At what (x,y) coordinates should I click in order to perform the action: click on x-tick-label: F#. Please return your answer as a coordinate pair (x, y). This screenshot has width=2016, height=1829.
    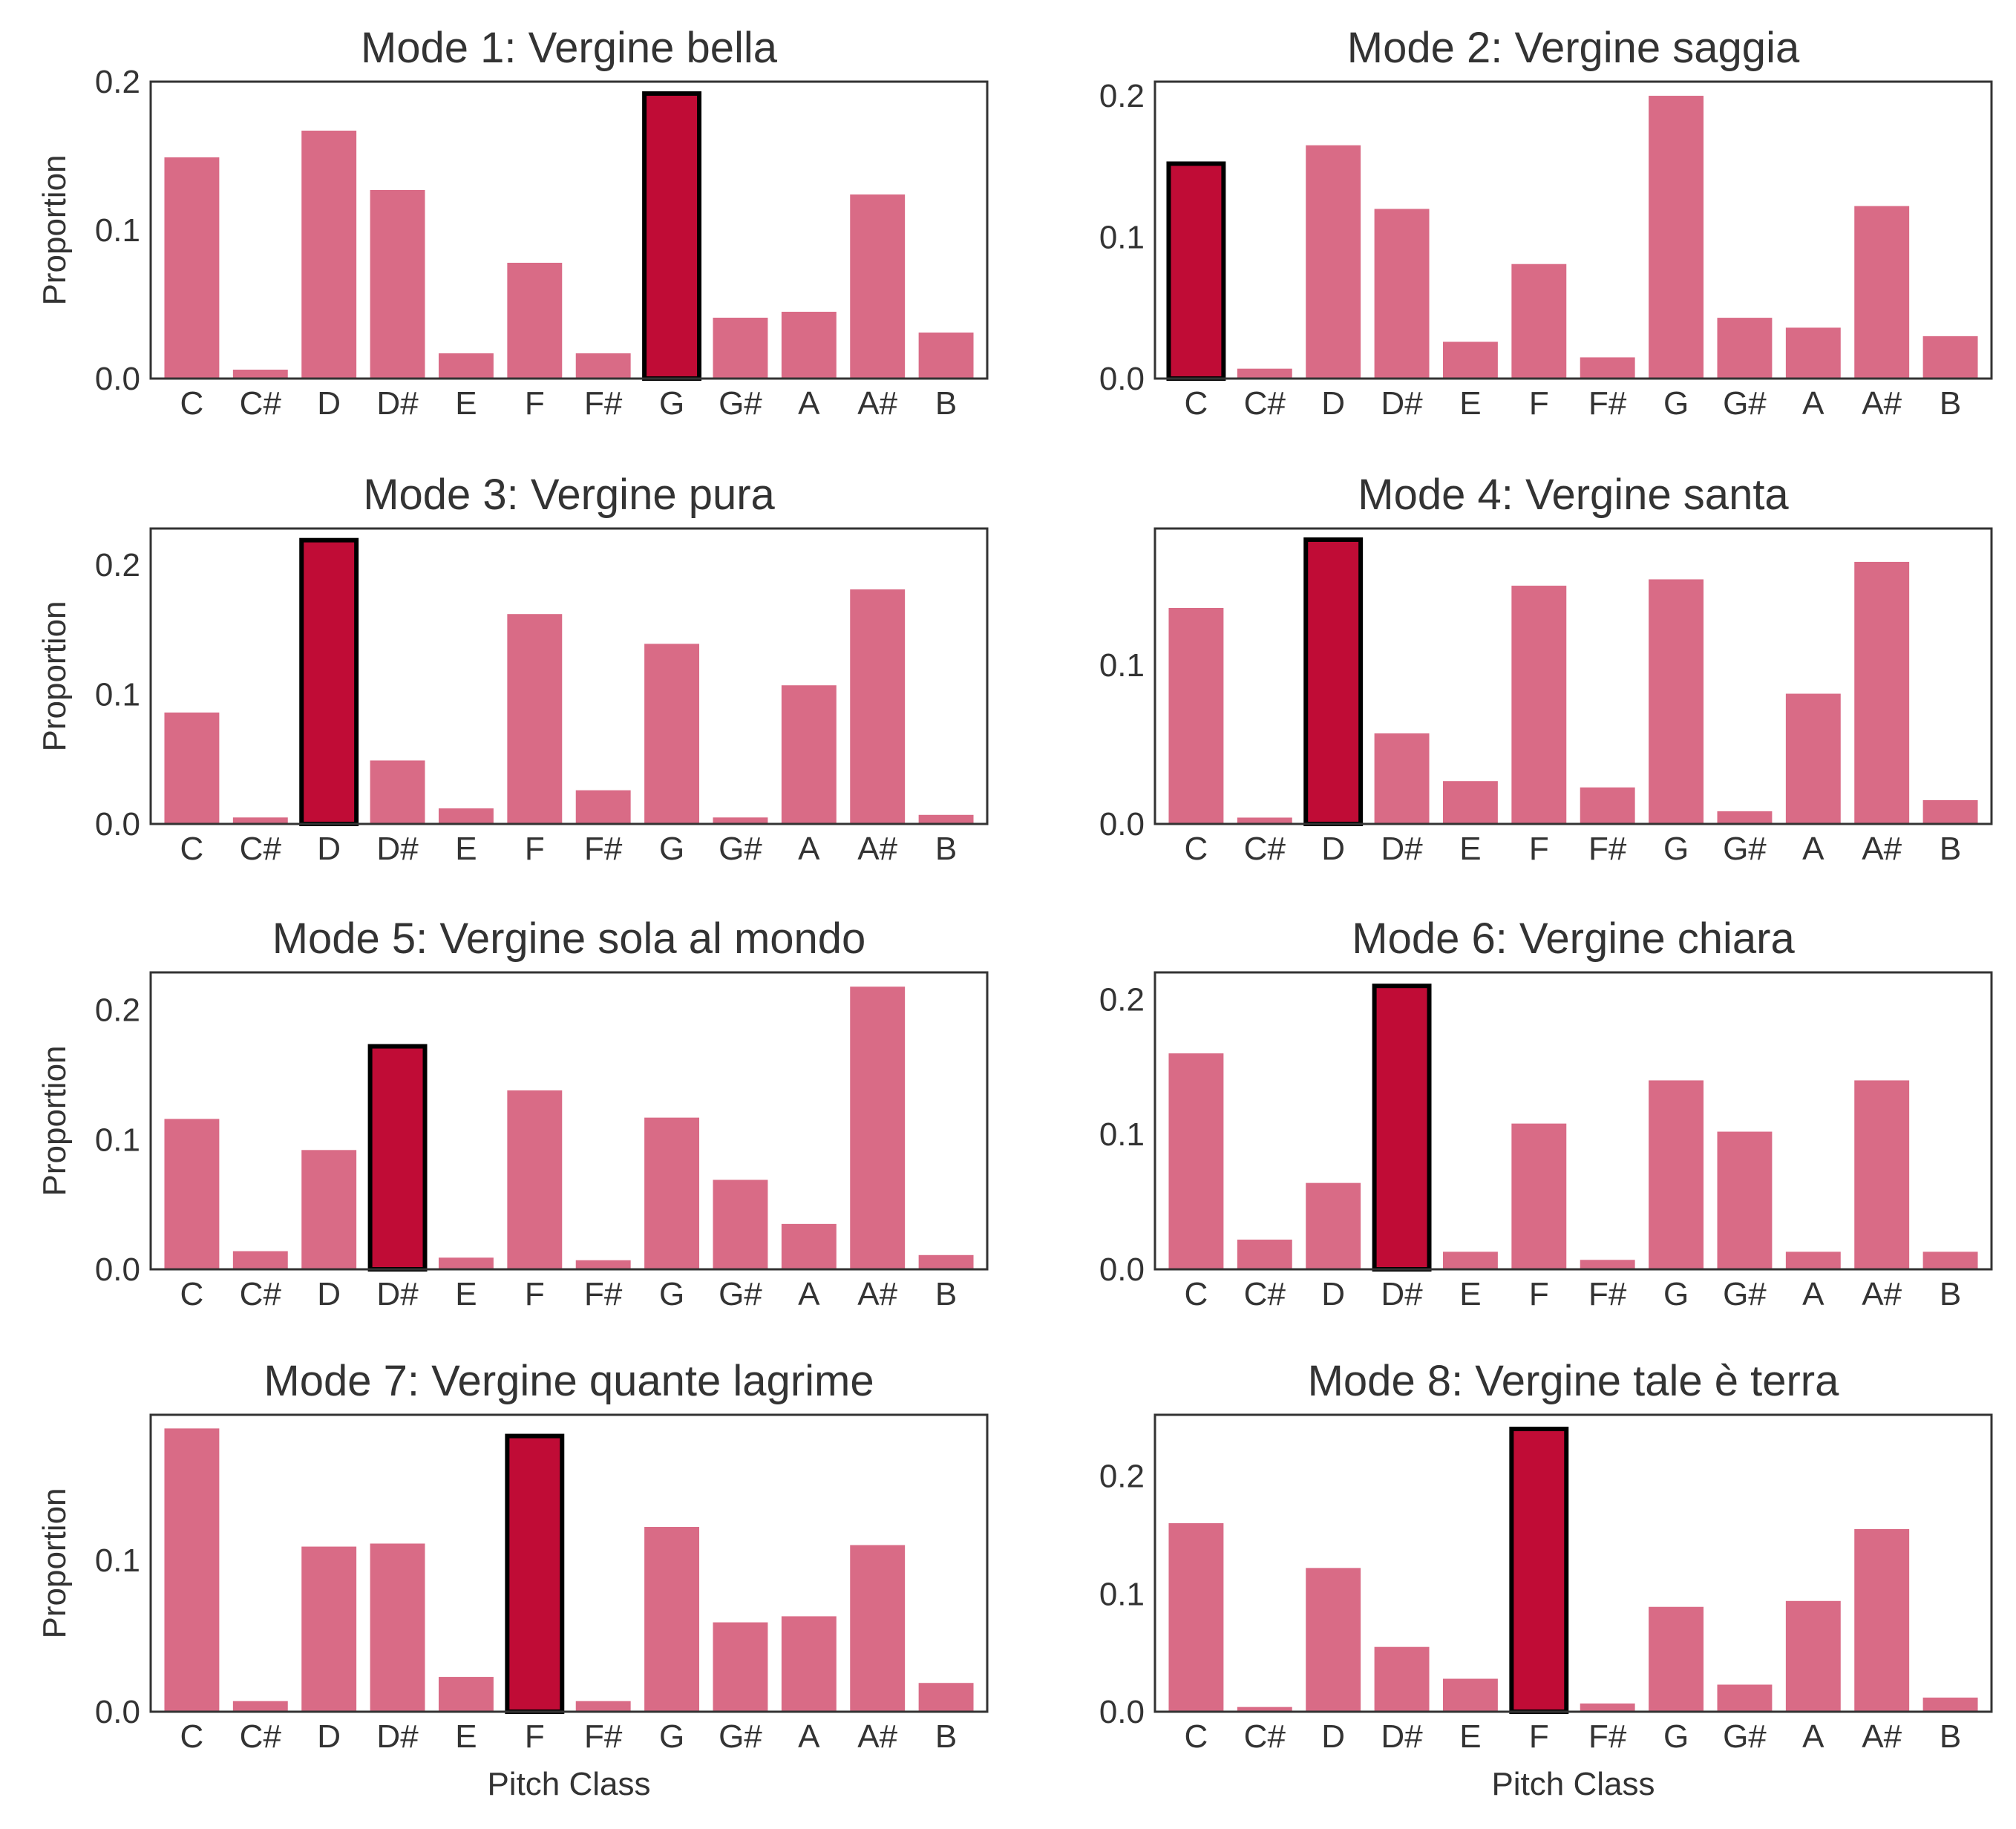
    Looking at the image, I should click on (1607, 849).